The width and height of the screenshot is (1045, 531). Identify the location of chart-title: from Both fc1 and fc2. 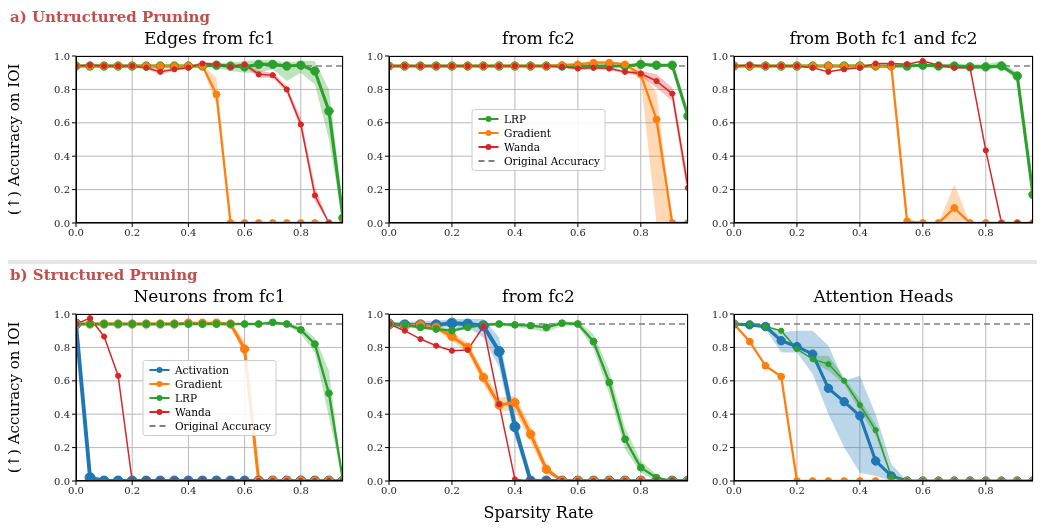
(883, 38).